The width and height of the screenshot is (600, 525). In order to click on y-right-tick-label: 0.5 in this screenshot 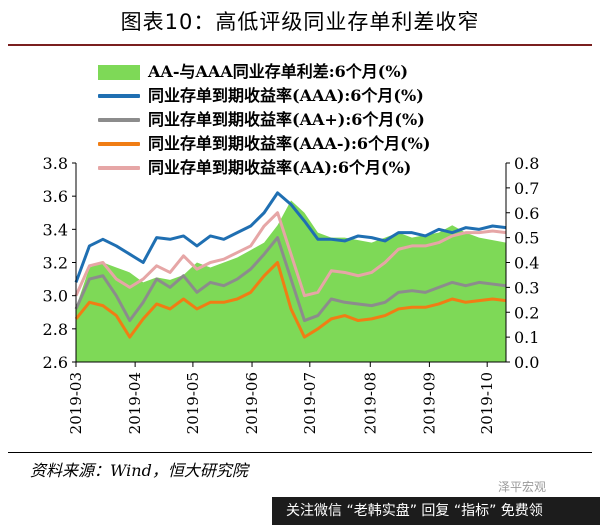, I will do `click(526, 238)`.